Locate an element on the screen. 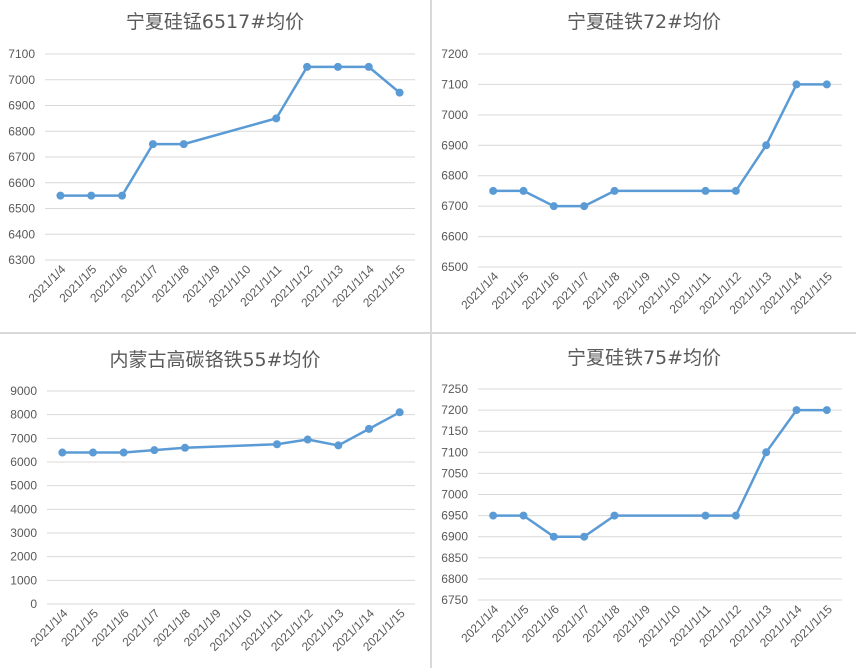 The width and height of the screenshot is (856, 668). y-tick-label: 6300 is located at coordinates (21, 260).